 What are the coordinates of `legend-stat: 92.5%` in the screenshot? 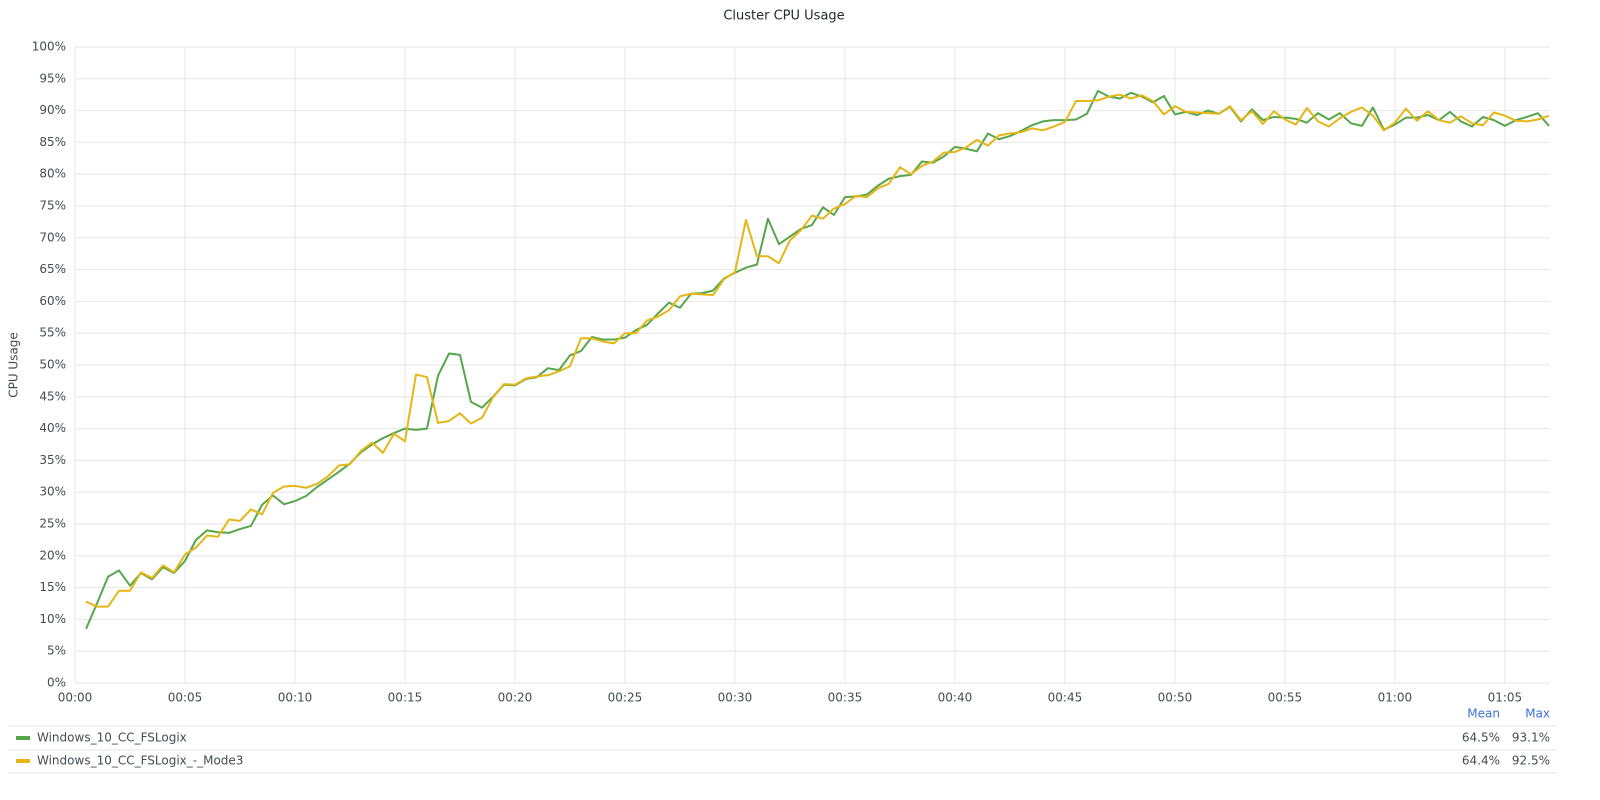 It's located at (1531, 761).